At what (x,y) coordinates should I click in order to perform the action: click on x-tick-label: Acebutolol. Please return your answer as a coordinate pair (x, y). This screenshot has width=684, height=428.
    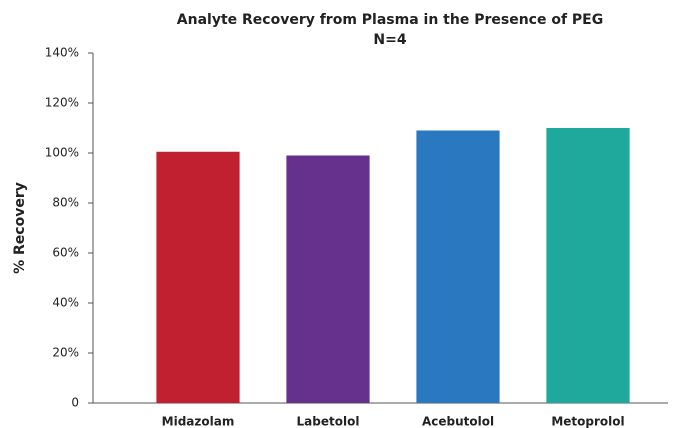
    Looking at the image, I should click on (458, 421).